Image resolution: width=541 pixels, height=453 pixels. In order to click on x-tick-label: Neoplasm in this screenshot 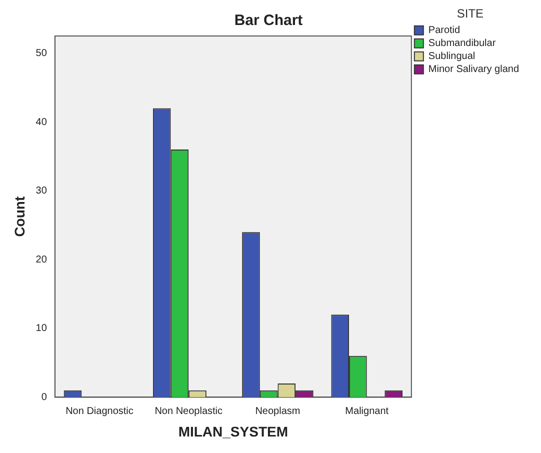, I will do `click(277, 411)`.